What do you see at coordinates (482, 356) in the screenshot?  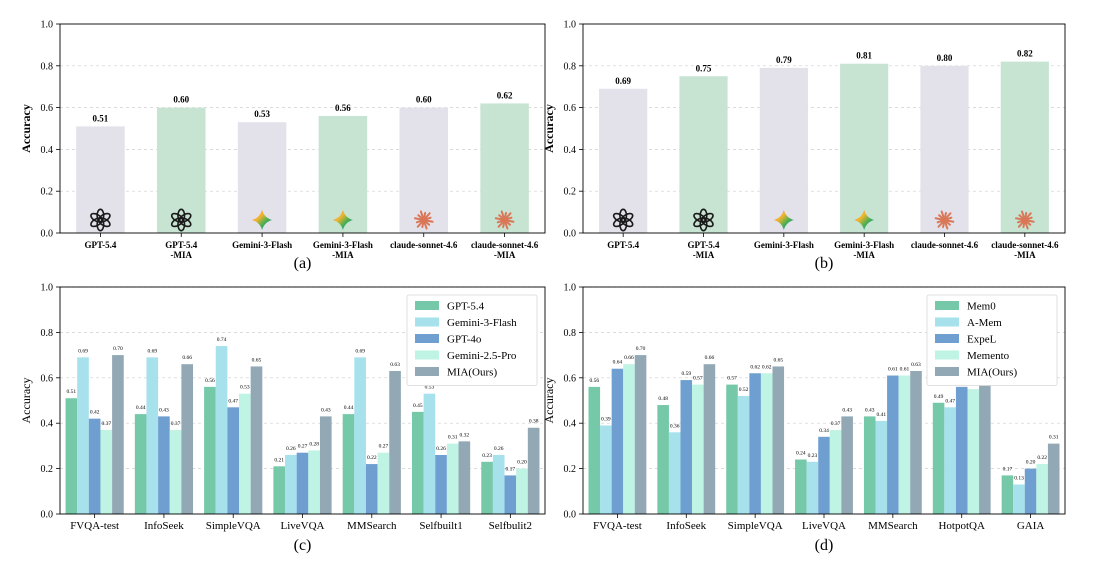 I see `legend-entry: Gemini-2.5-Pro` at bounding box center [482, 356].